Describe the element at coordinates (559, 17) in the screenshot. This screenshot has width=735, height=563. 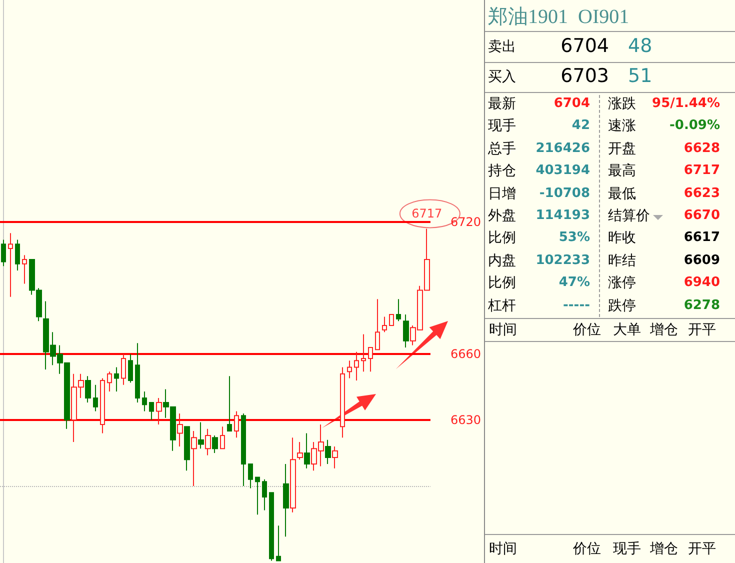
I see `text: 郑油1901 OI901` at that location.